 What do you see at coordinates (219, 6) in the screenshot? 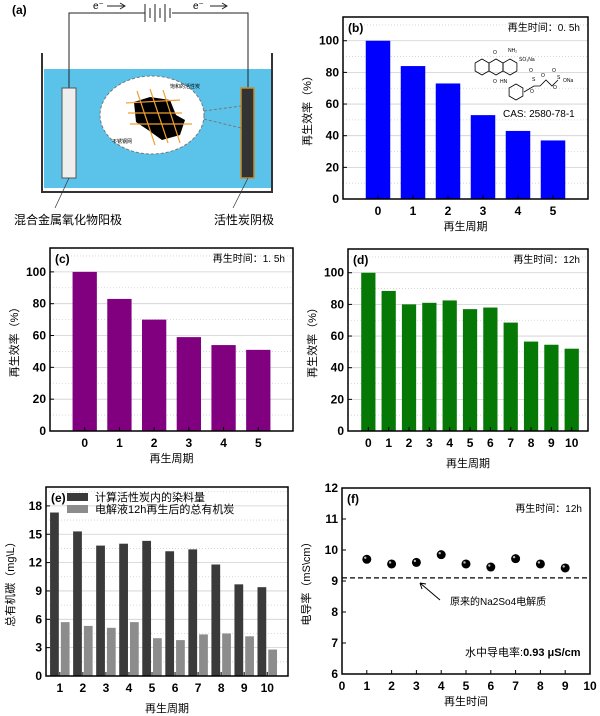
I see `arrow-right-icon` at bounding box center [219, 6].